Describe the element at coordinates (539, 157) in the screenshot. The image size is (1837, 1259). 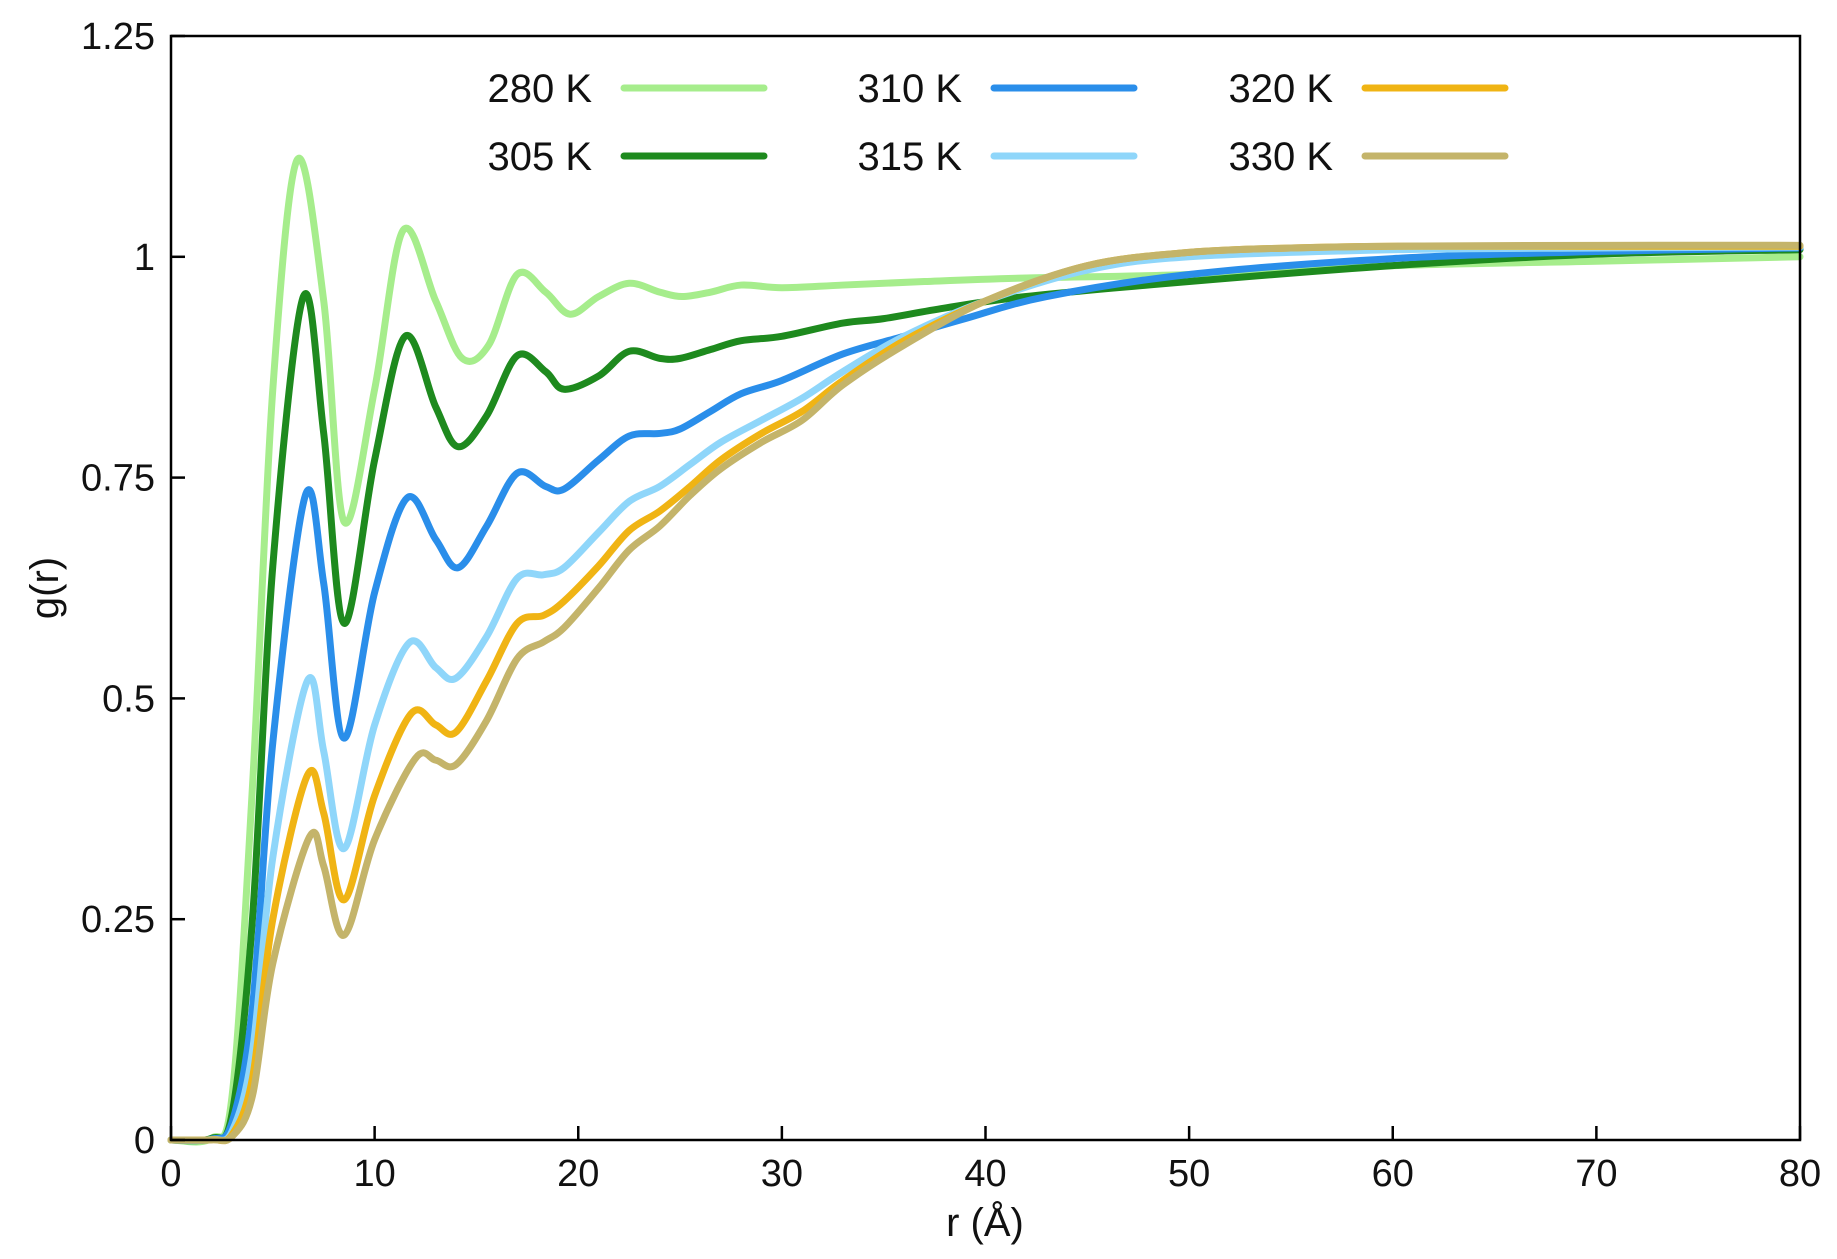
I see `legend-label: 305 K` at that location.